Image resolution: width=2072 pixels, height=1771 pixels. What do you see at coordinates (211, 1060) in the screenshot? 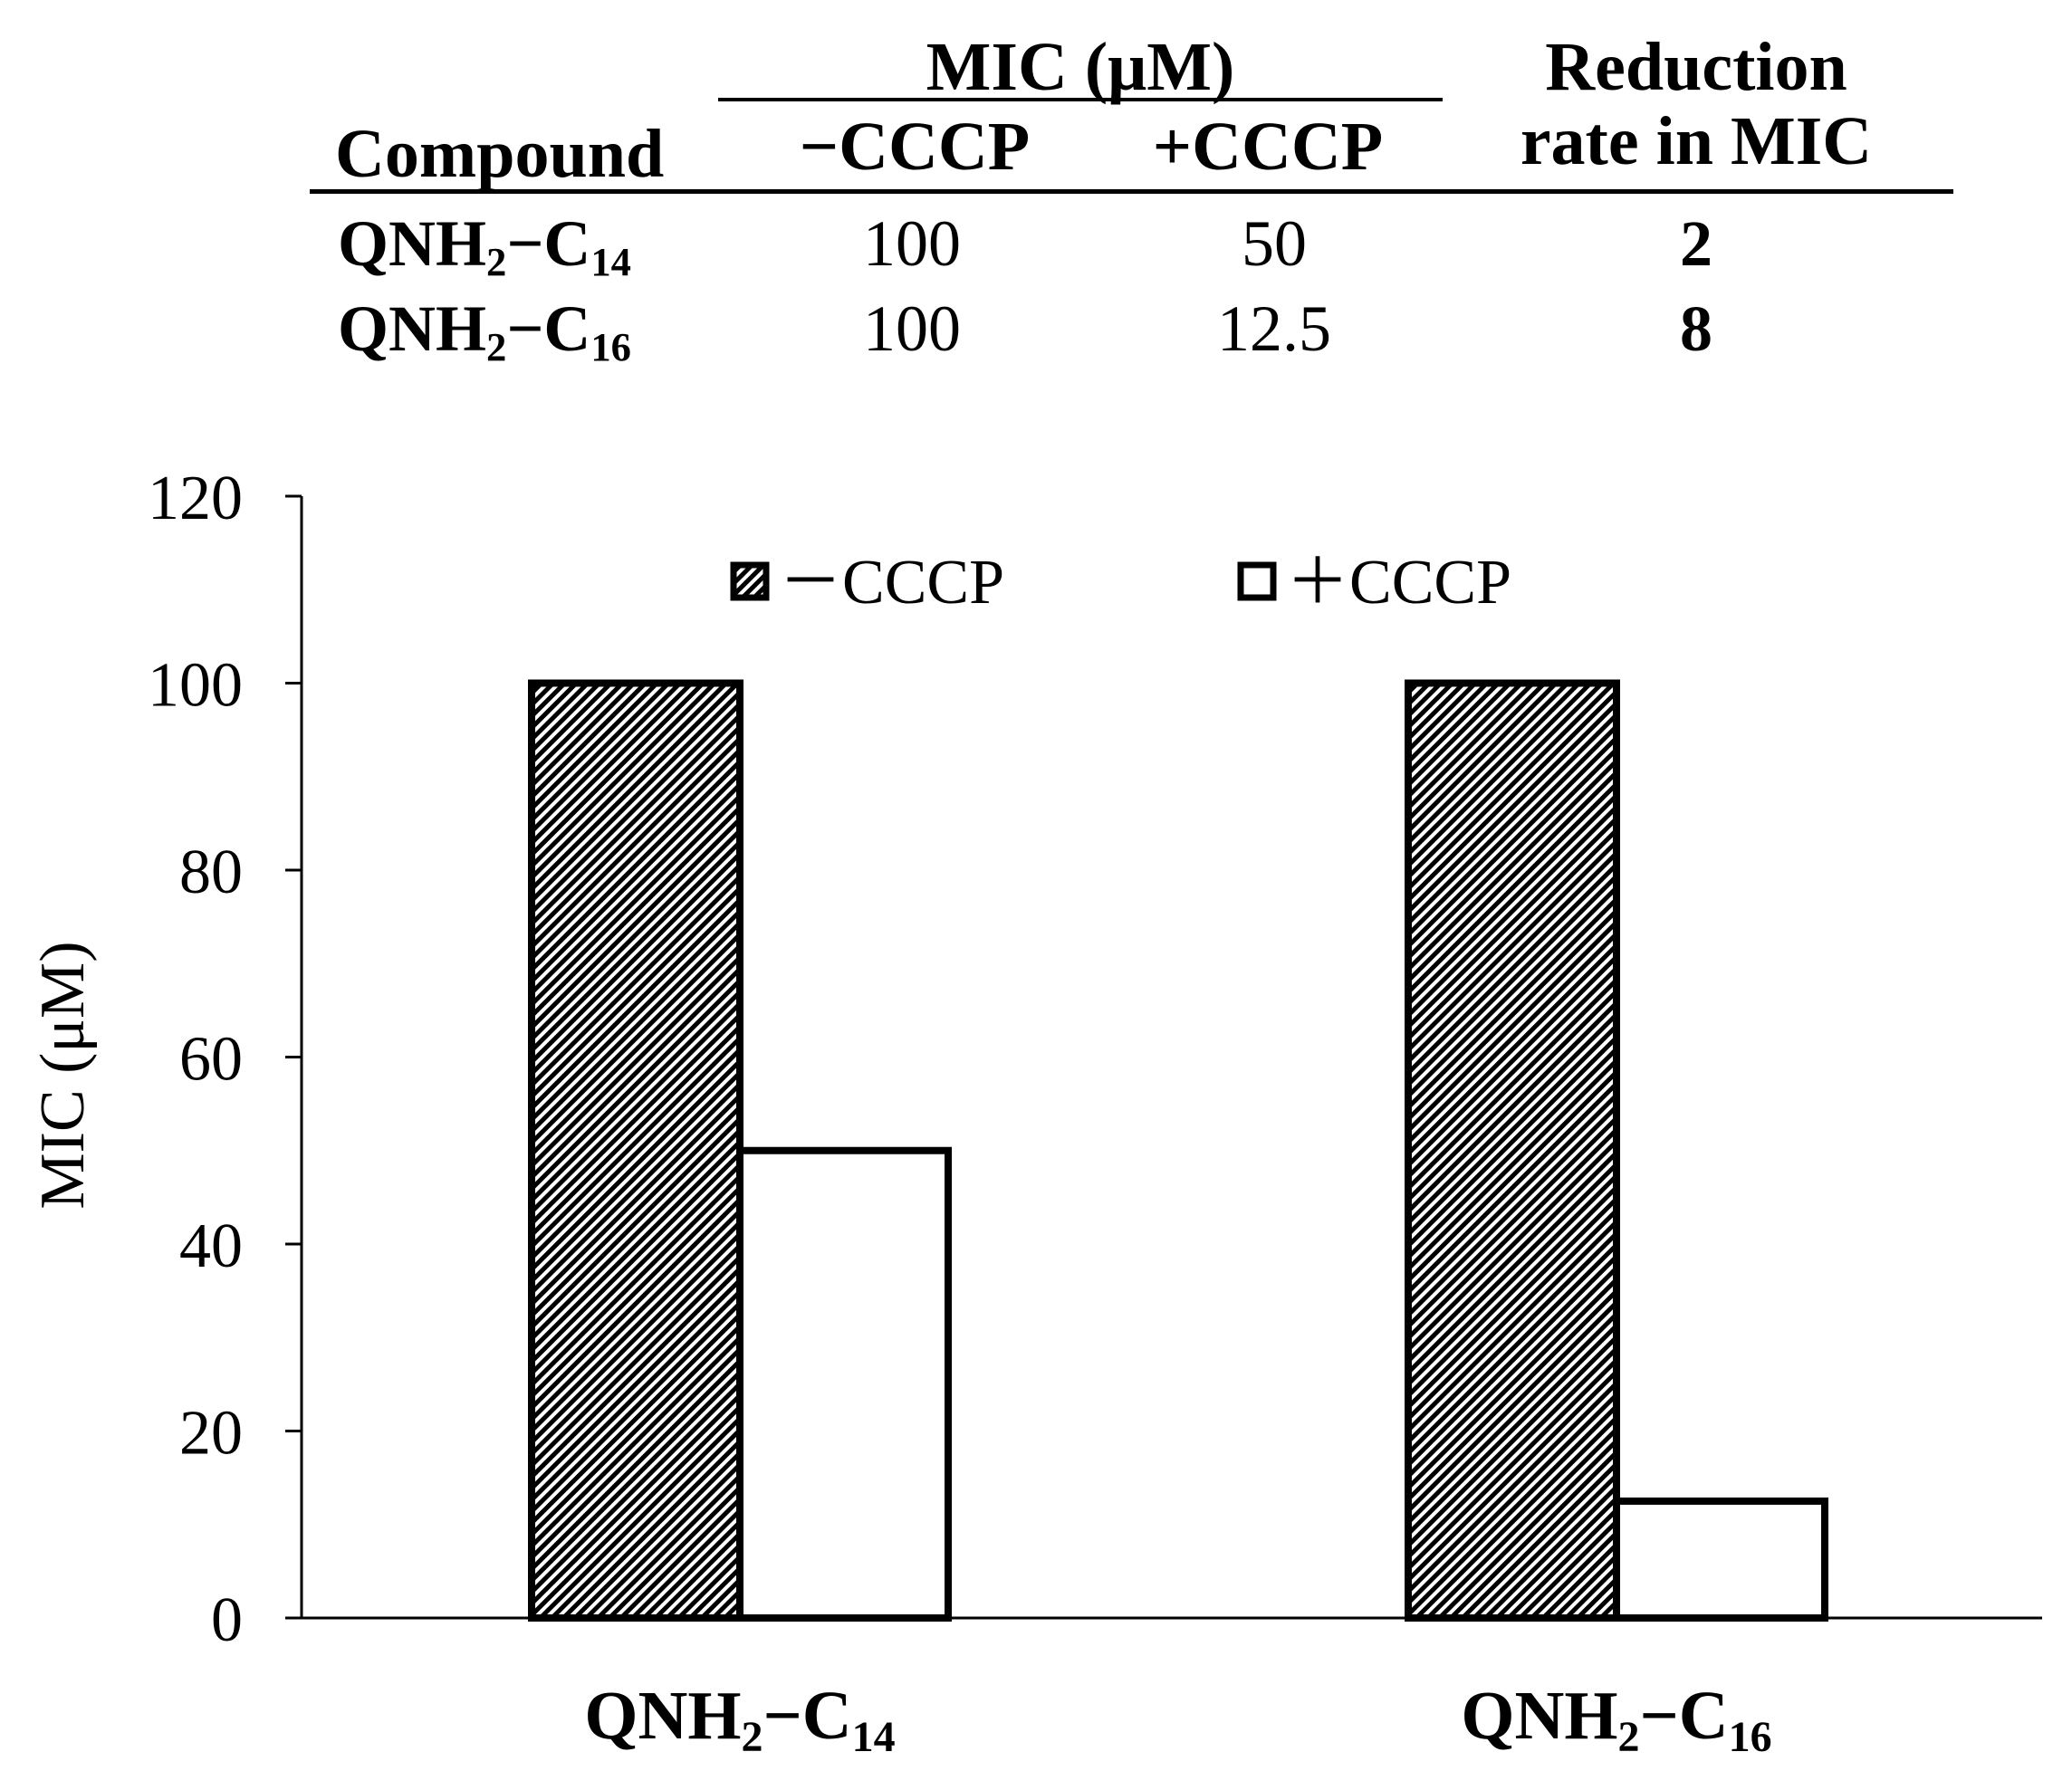
I see `y-tick-label: 60` at bounding box center [211, 1060].